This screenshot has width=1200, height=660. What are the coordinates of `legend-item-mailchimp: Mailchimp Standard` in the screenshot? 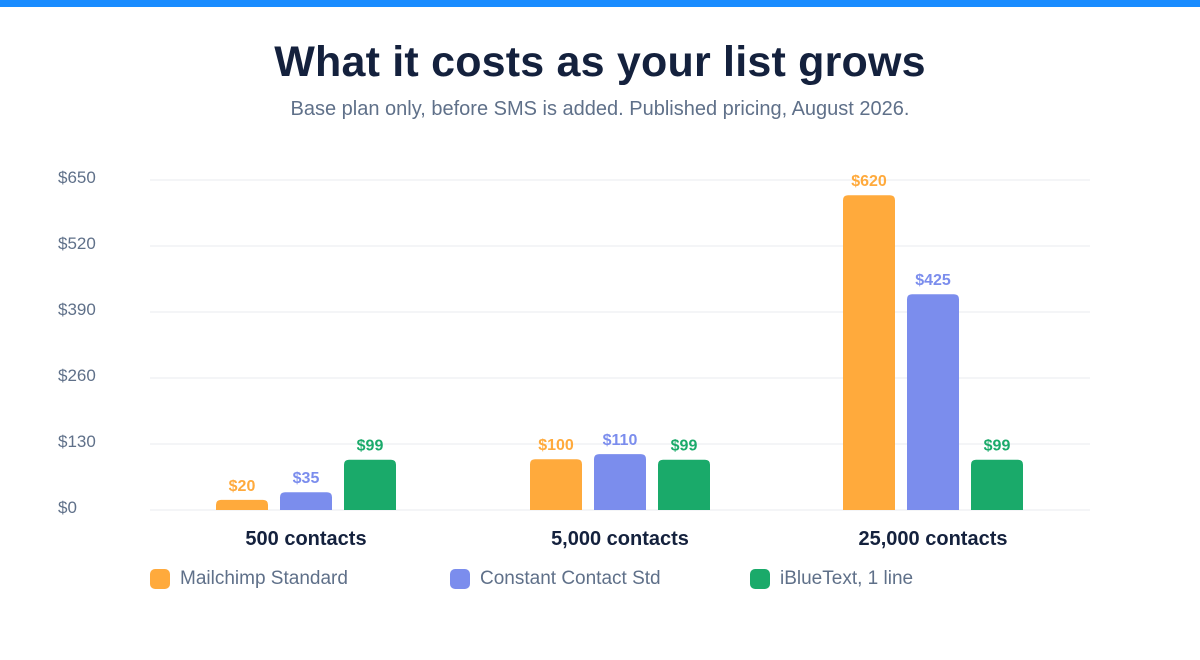 It's located at (249, 579).